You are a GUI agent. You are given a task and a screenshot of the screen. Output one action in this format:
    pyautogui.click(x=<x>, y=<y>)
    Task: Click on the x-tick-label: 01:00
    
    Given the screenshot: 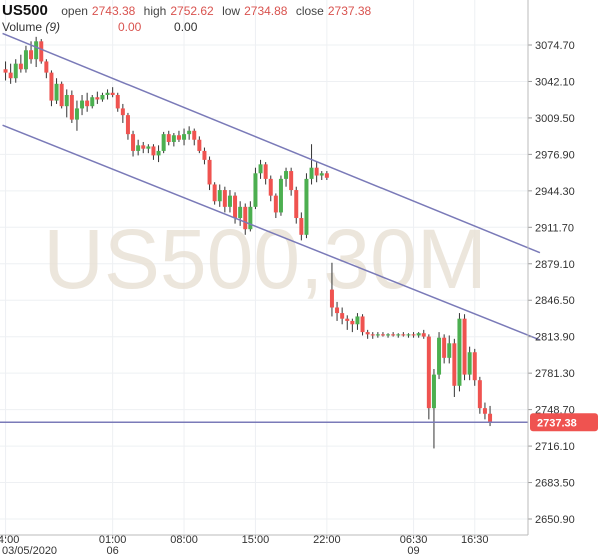 What is the action you would take?
    pyautogui.click(x=113, y=540)
    